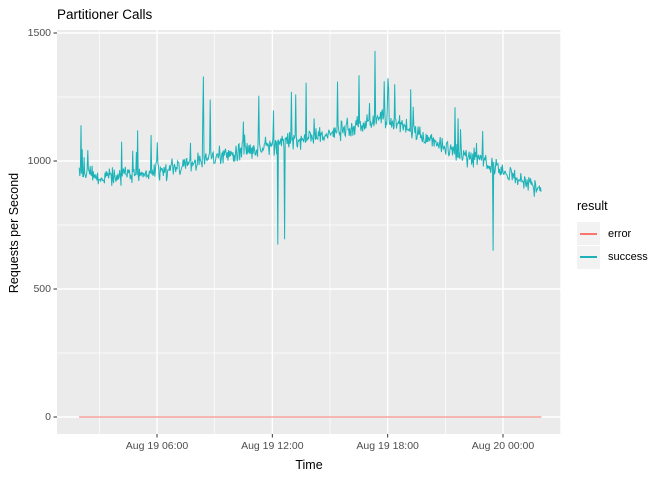 The width and height of the screenshot is (672, 480). Describe the element at coordinates (39, 160) in the screenshot. I see `y-tick-label: 1000` at that location.